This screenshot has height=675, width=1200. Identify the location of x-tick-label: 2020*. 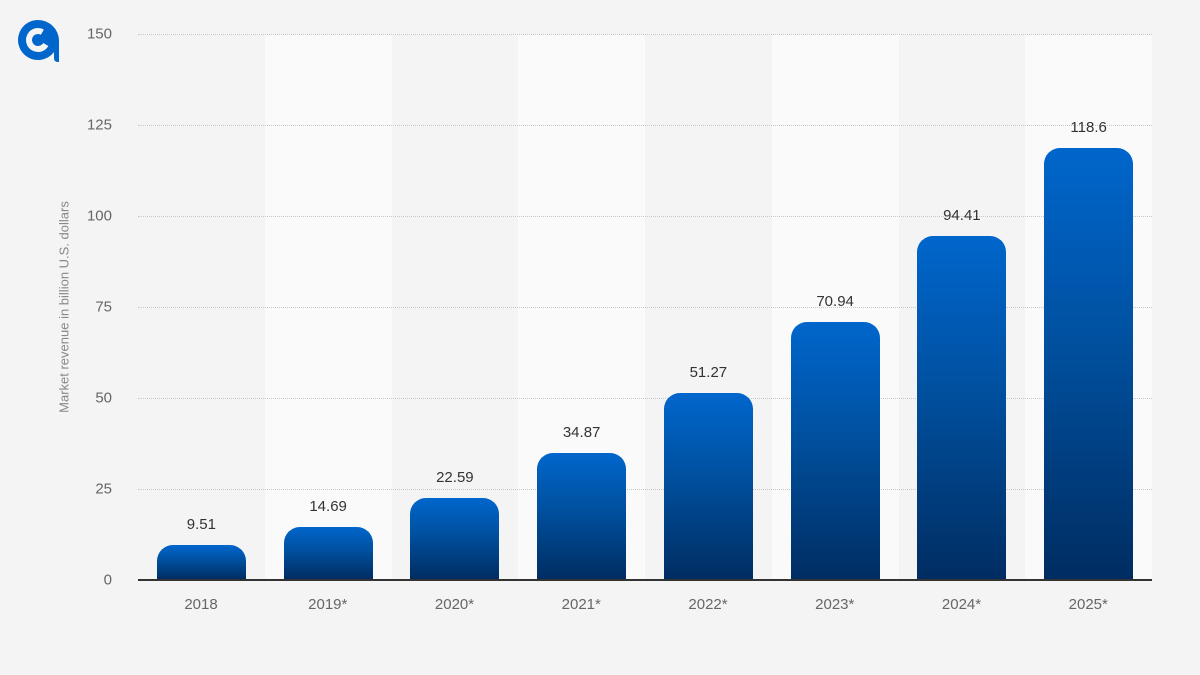
(454, 604).